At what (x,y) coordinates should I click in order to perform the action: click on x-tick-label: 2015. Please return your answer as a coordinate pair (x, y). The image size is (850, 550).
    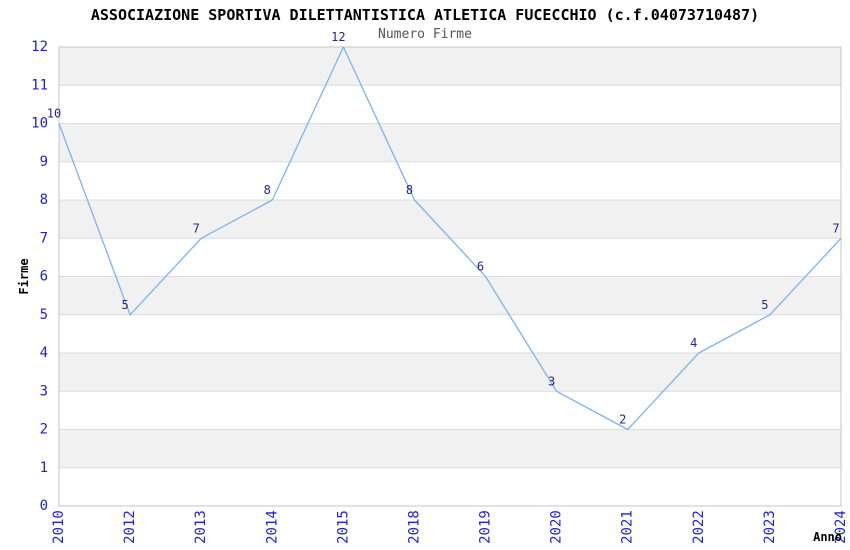
    Looking at the image, I should click on (343, 527).